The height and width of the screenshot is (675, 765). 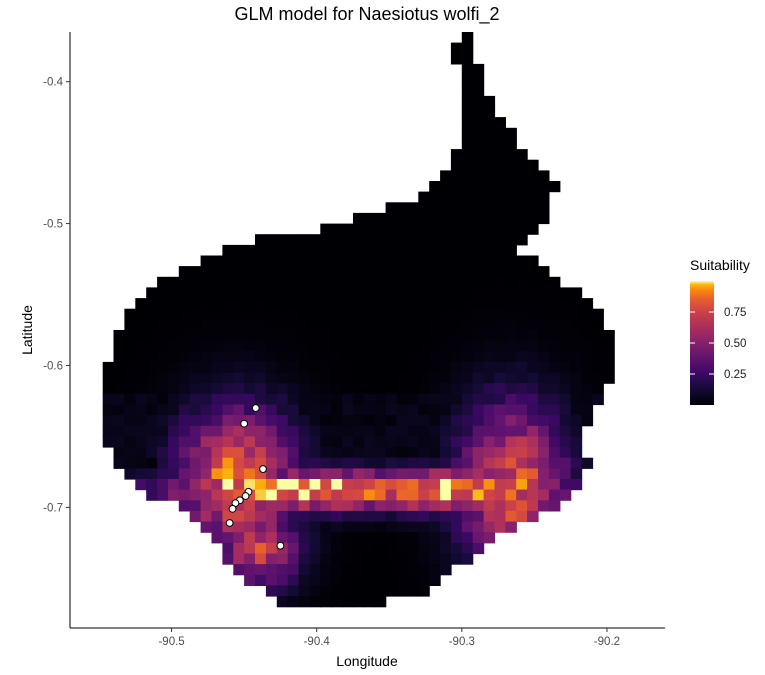 What do you see at coordinates (53, 508) in the screenshot?
I see `y-tick-label: -0.7` at bounding box center [53, 508].